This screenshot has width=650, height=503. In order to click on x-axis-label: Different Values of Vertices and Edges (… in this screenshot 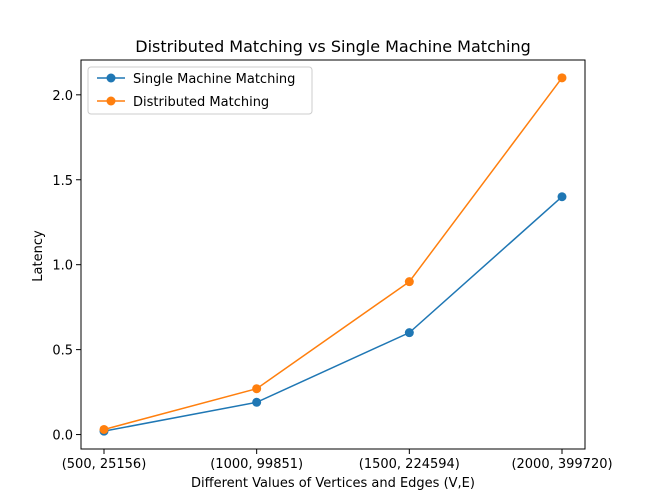, I will do `click(333, 483)`.